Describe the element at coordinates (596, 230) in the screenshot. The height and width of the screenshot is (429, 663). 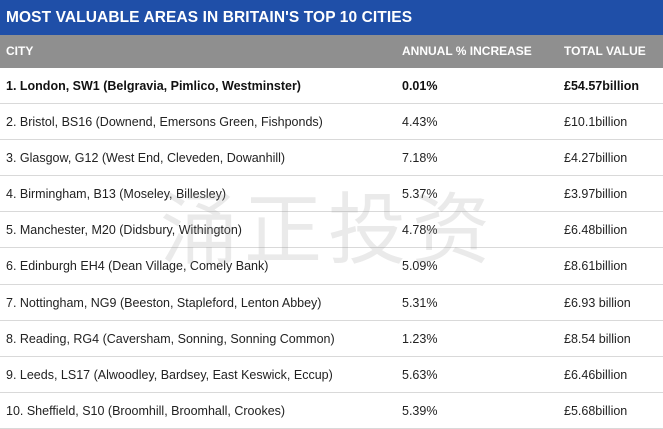
I see `row-total: £6.48billion` at that location.